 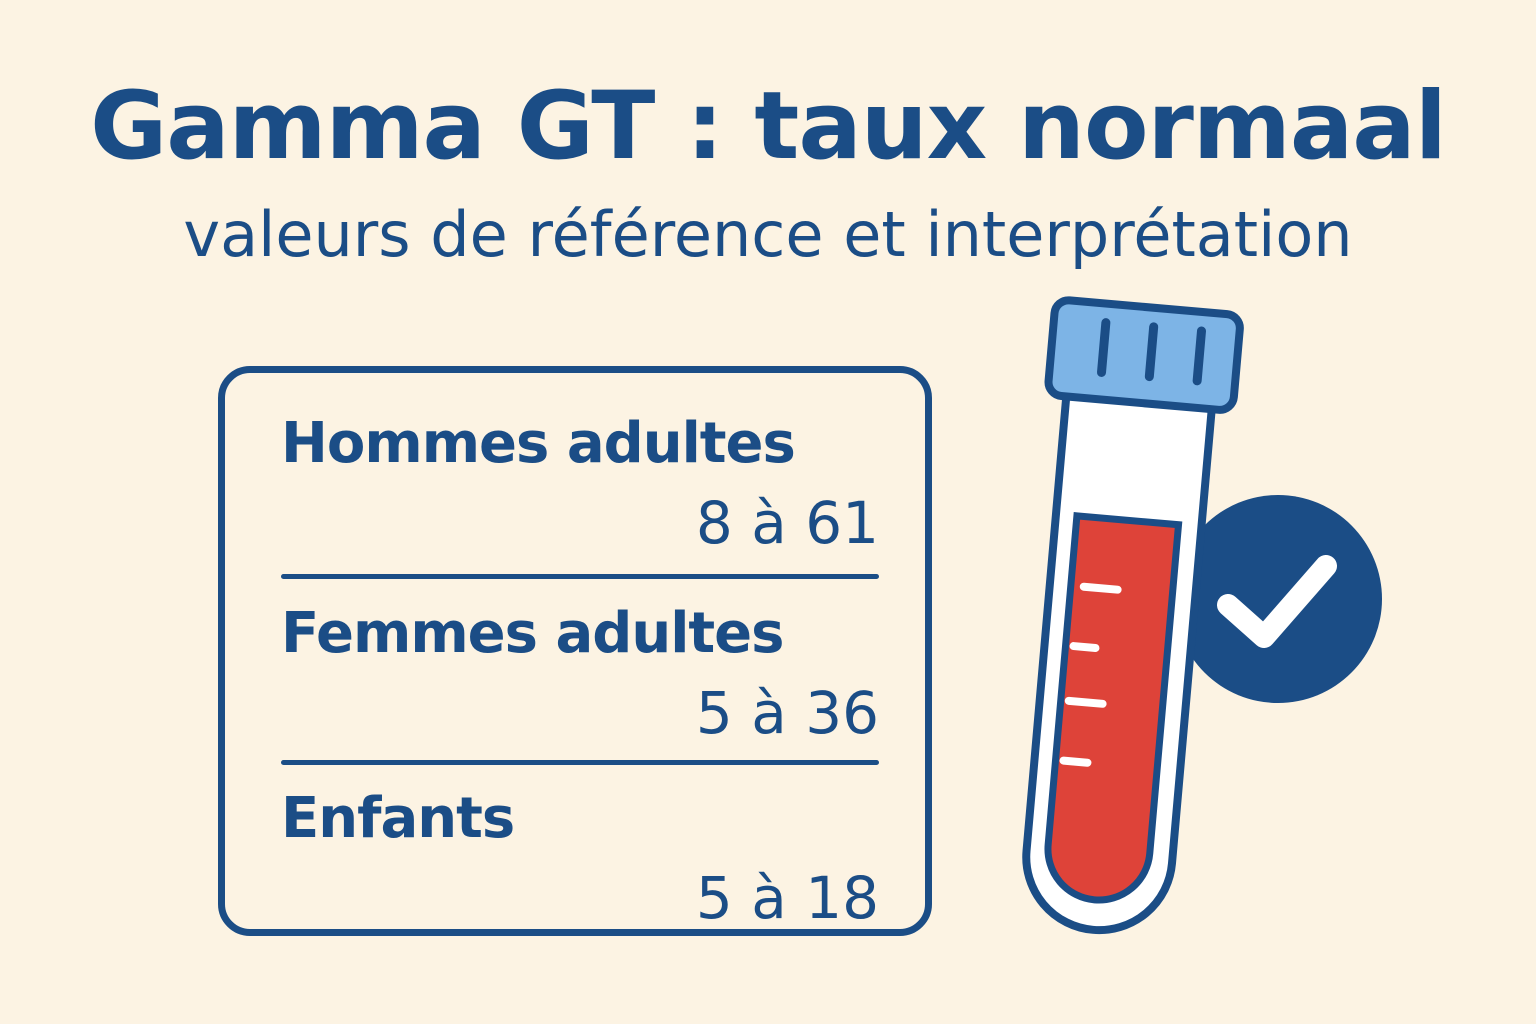 What do you see at coordinates (768, 234) in the screenshot?
I see `page-subtitle: valeurs de référence et interprétation` at bounding box center [768, 234].